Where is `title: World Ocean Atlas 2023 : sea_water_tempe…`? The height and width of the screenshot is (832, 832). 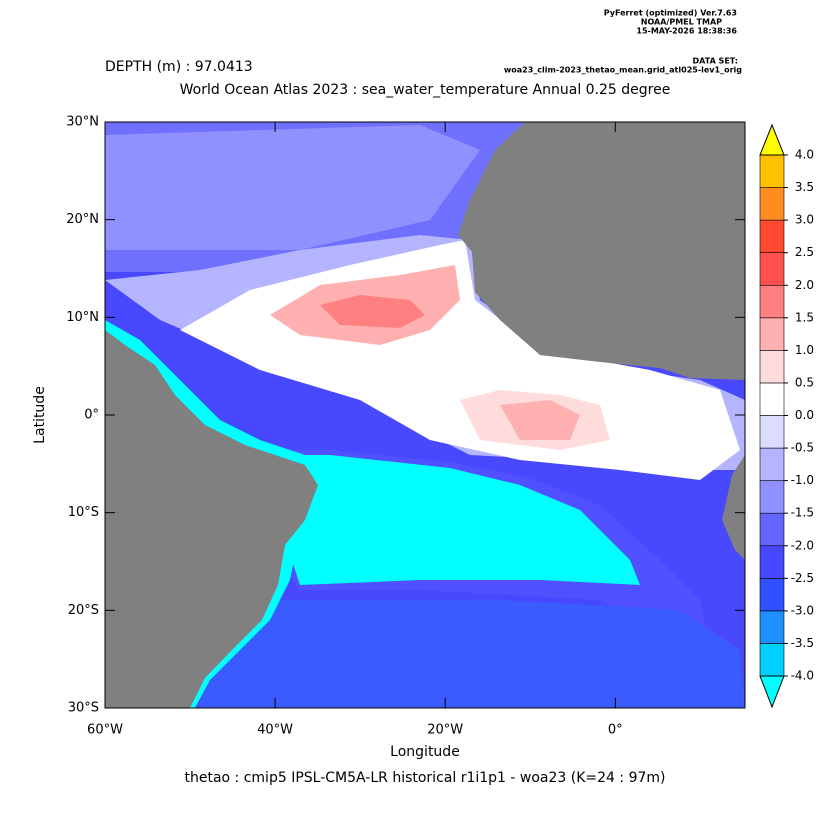 title: World Ocean Atlas 2023 : sea_water_tempe… is located at coordinates (425, 90).